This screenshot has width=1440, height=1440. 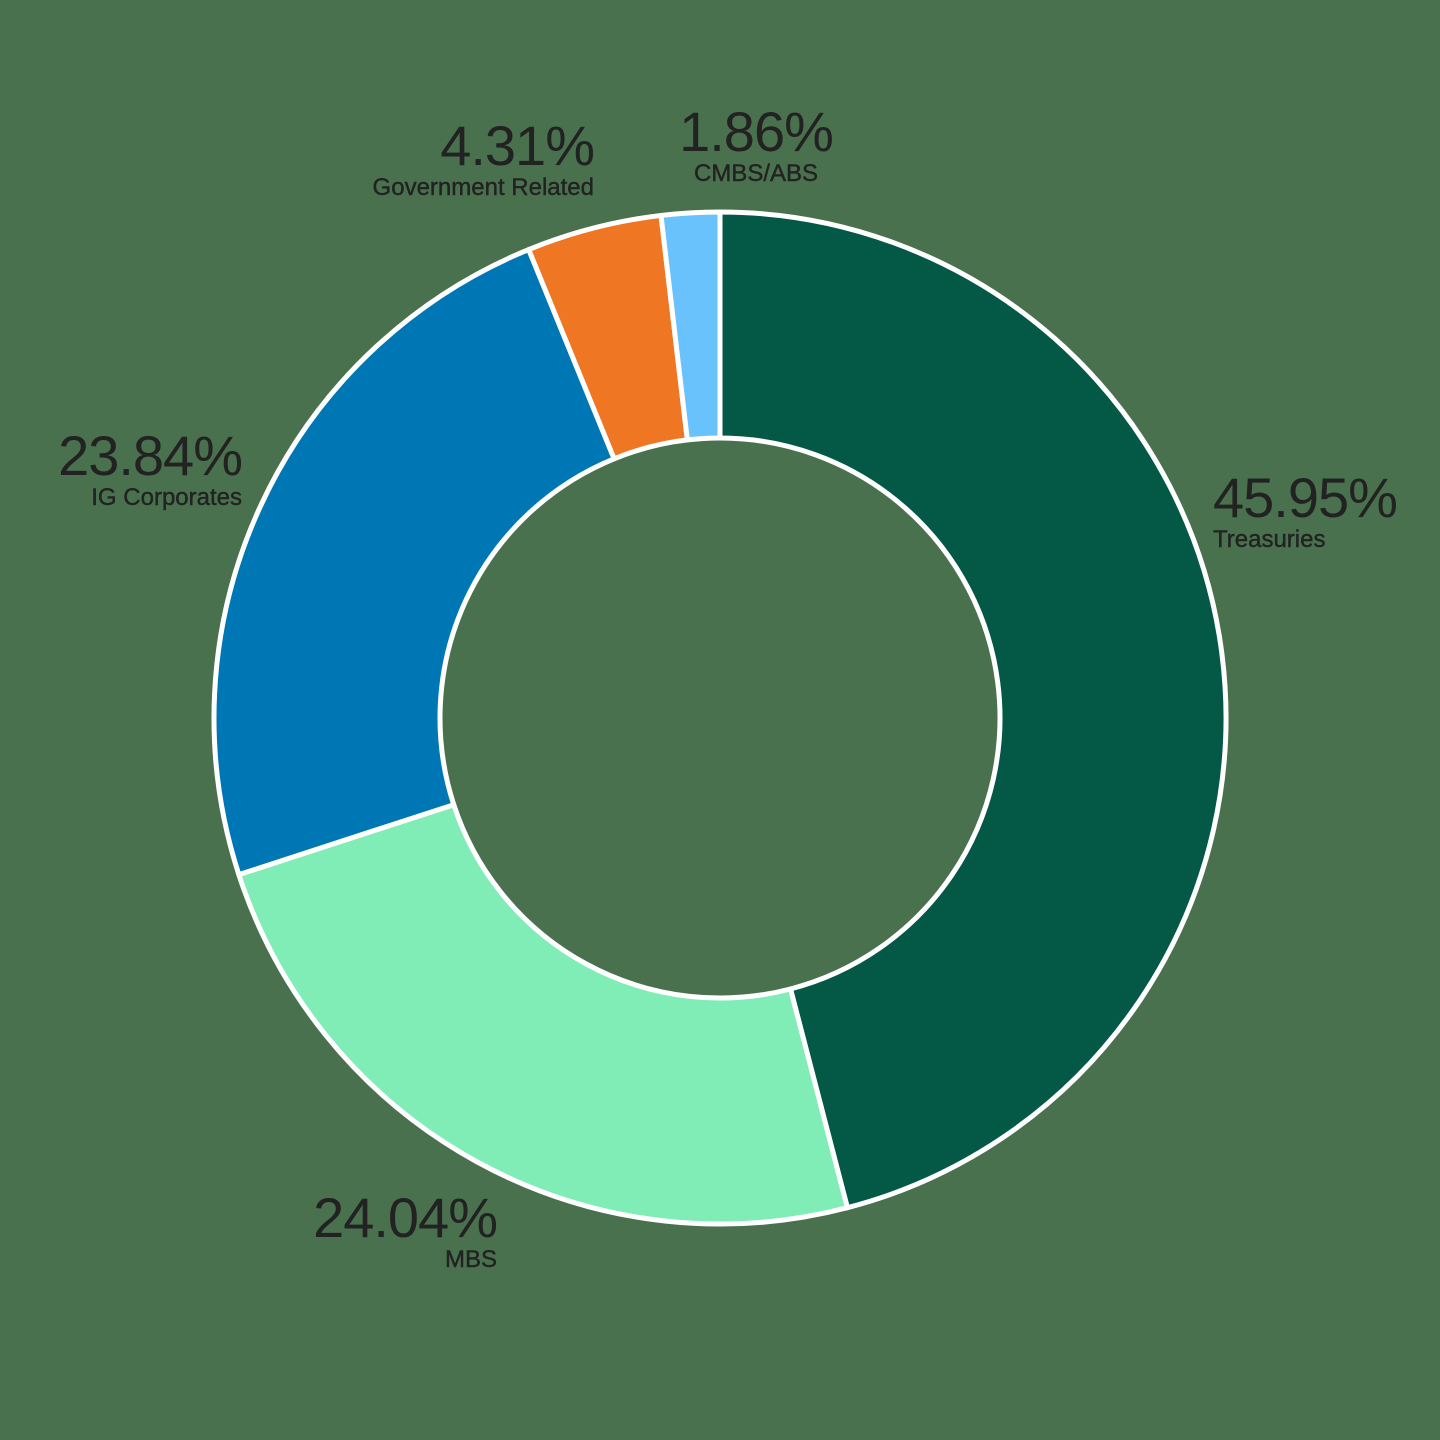 What do you see at coordinates (517, 145) in the screenshot?
I see `government-related-percent: 4.31%` at bounding box center [517, 145].